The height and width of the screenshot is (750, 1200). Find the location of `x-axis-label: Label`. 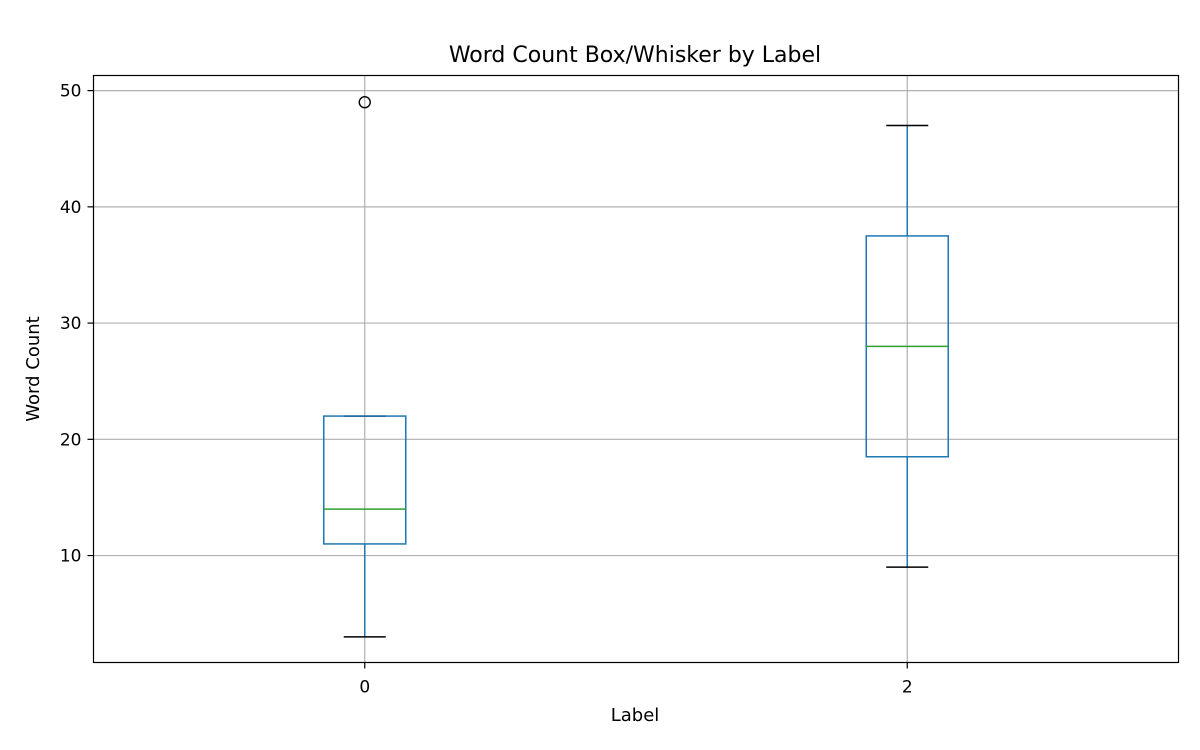

x-axis-label: Label is located at coordinates (635, 715).